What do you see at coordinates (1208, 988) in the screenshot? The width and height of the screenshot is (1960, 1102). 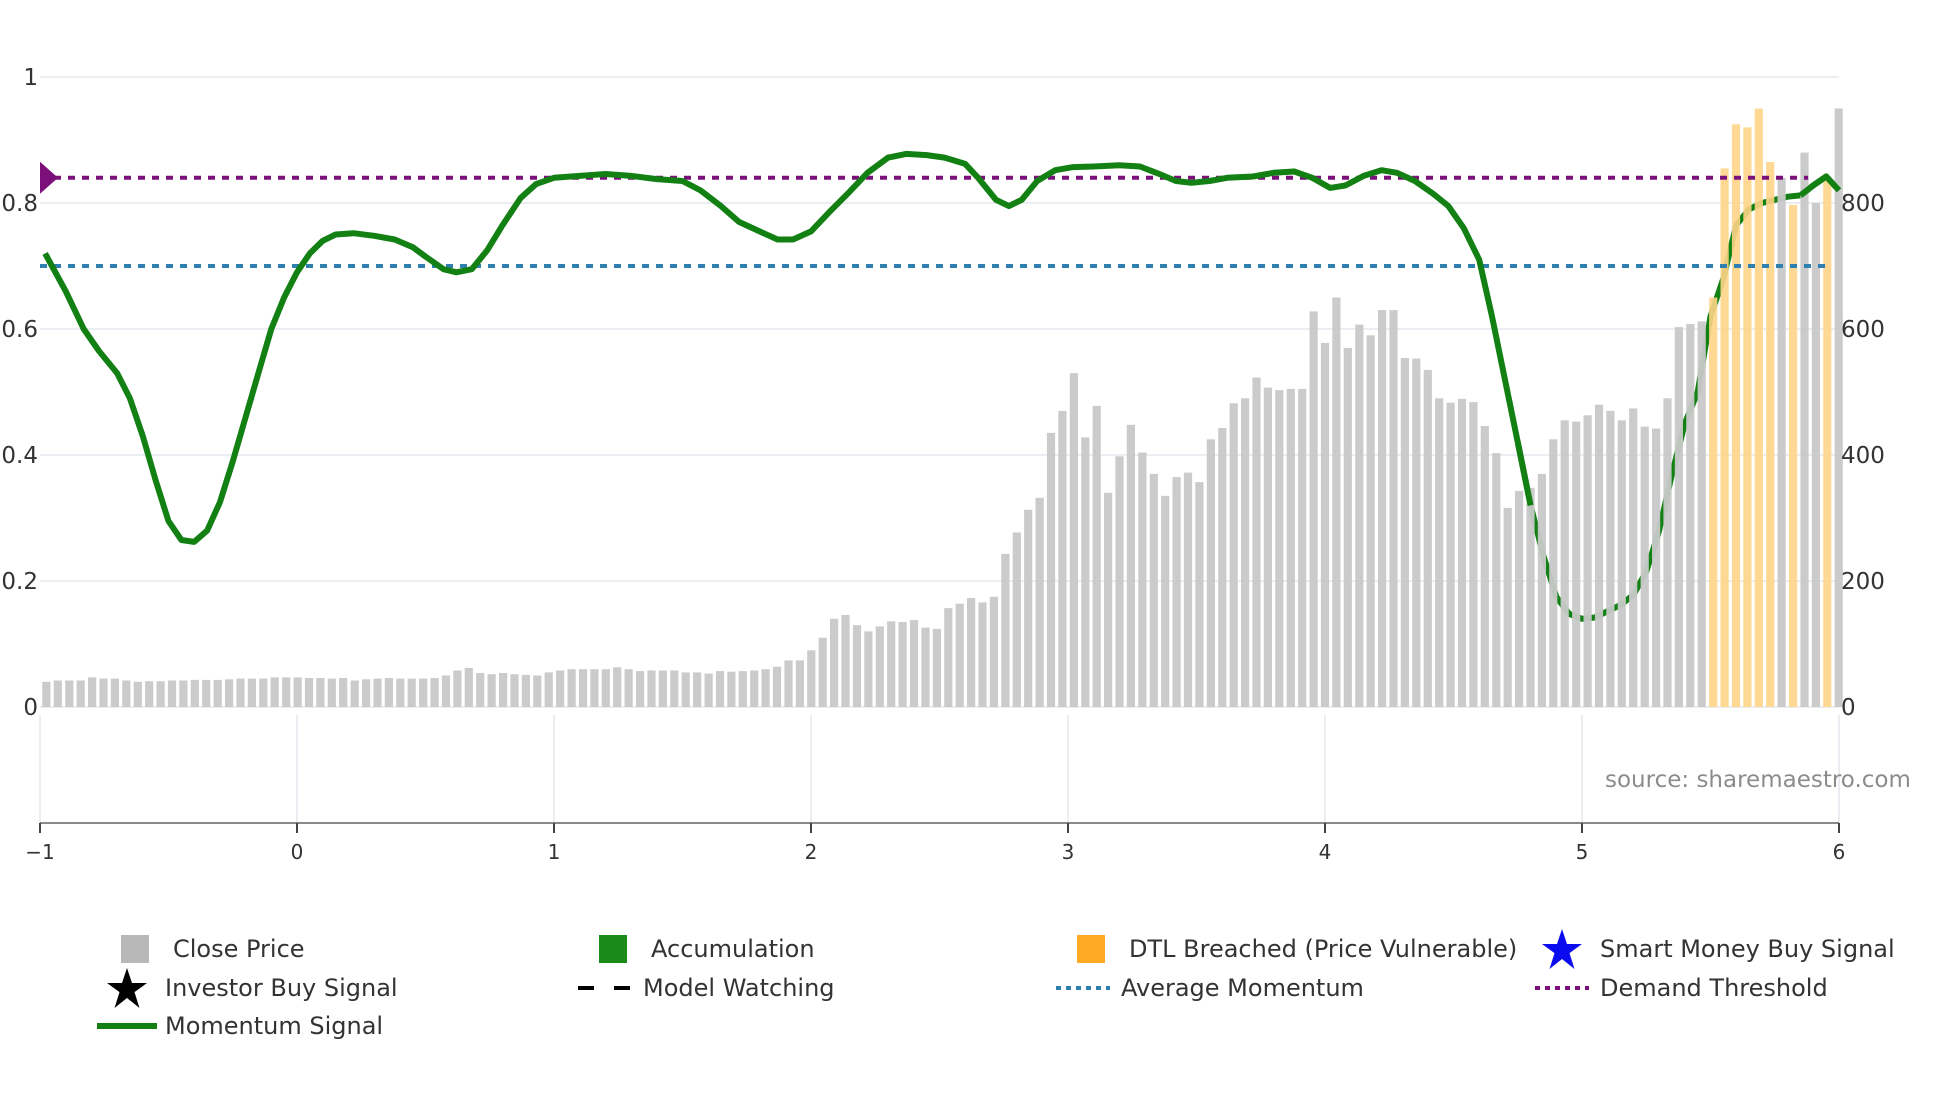 I see `legend-item-average-momentum: Average Momentum` at bounding box center [1208, 988].